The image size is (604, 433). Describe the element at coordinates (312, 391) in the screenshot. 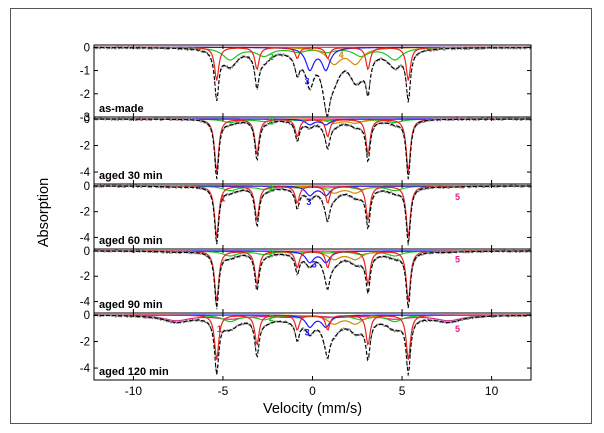

I see `x-tick-label: 0` at that location.